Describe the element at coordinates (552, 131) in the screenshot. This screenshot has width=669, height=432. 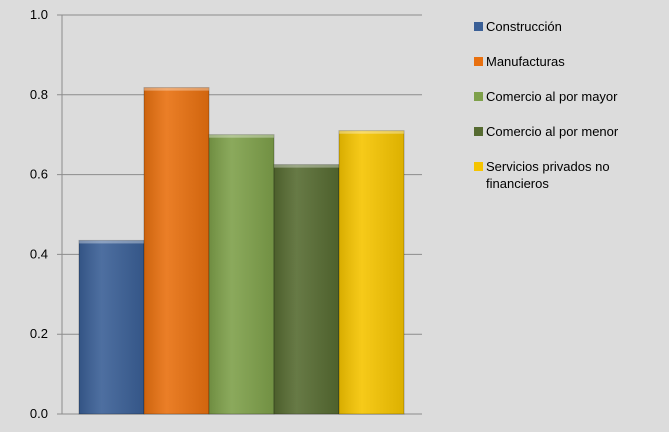
I see `legend-label: Comercio al por menor` at that location.